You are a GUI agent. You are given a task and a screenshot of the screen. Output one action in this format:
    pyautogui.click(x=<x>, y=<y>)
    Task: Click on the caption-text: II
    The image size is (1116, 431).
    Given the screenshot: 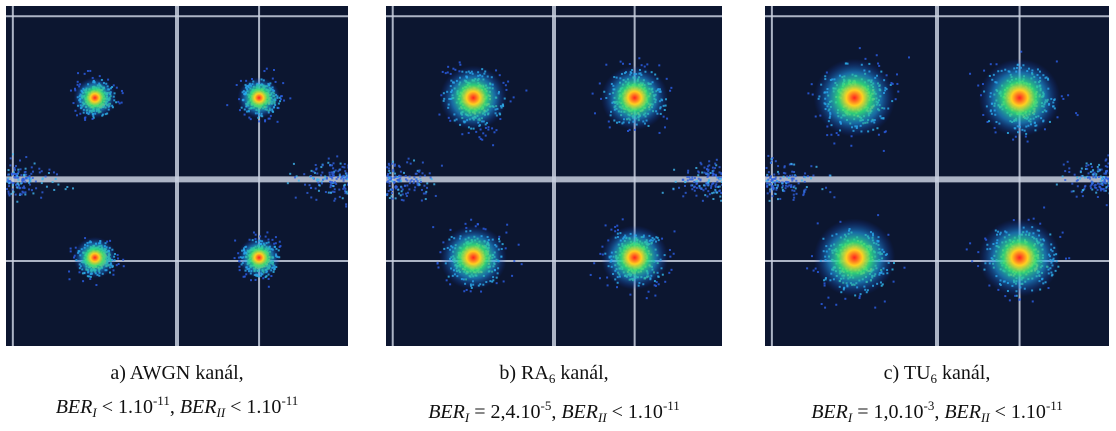 What is the action you would take?
    pyautogui.click(x=985, y=417)
    